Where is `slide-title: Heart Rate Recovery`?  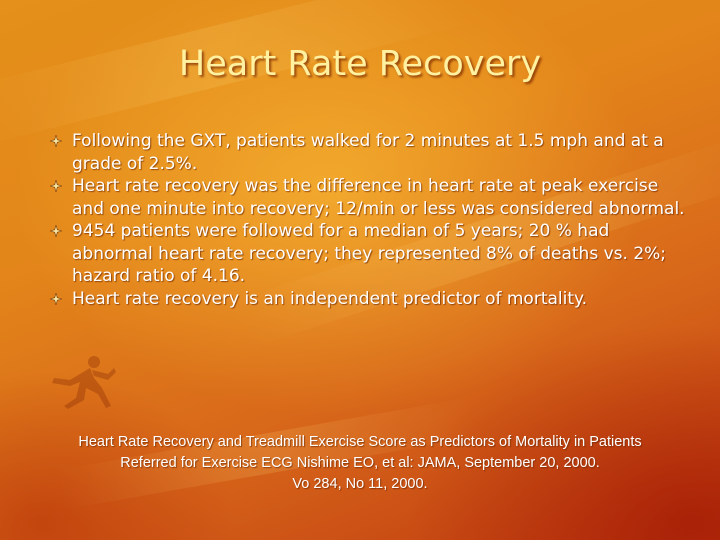 slide-title: Heart Rate Recovery is located at coordinates (360, 64).